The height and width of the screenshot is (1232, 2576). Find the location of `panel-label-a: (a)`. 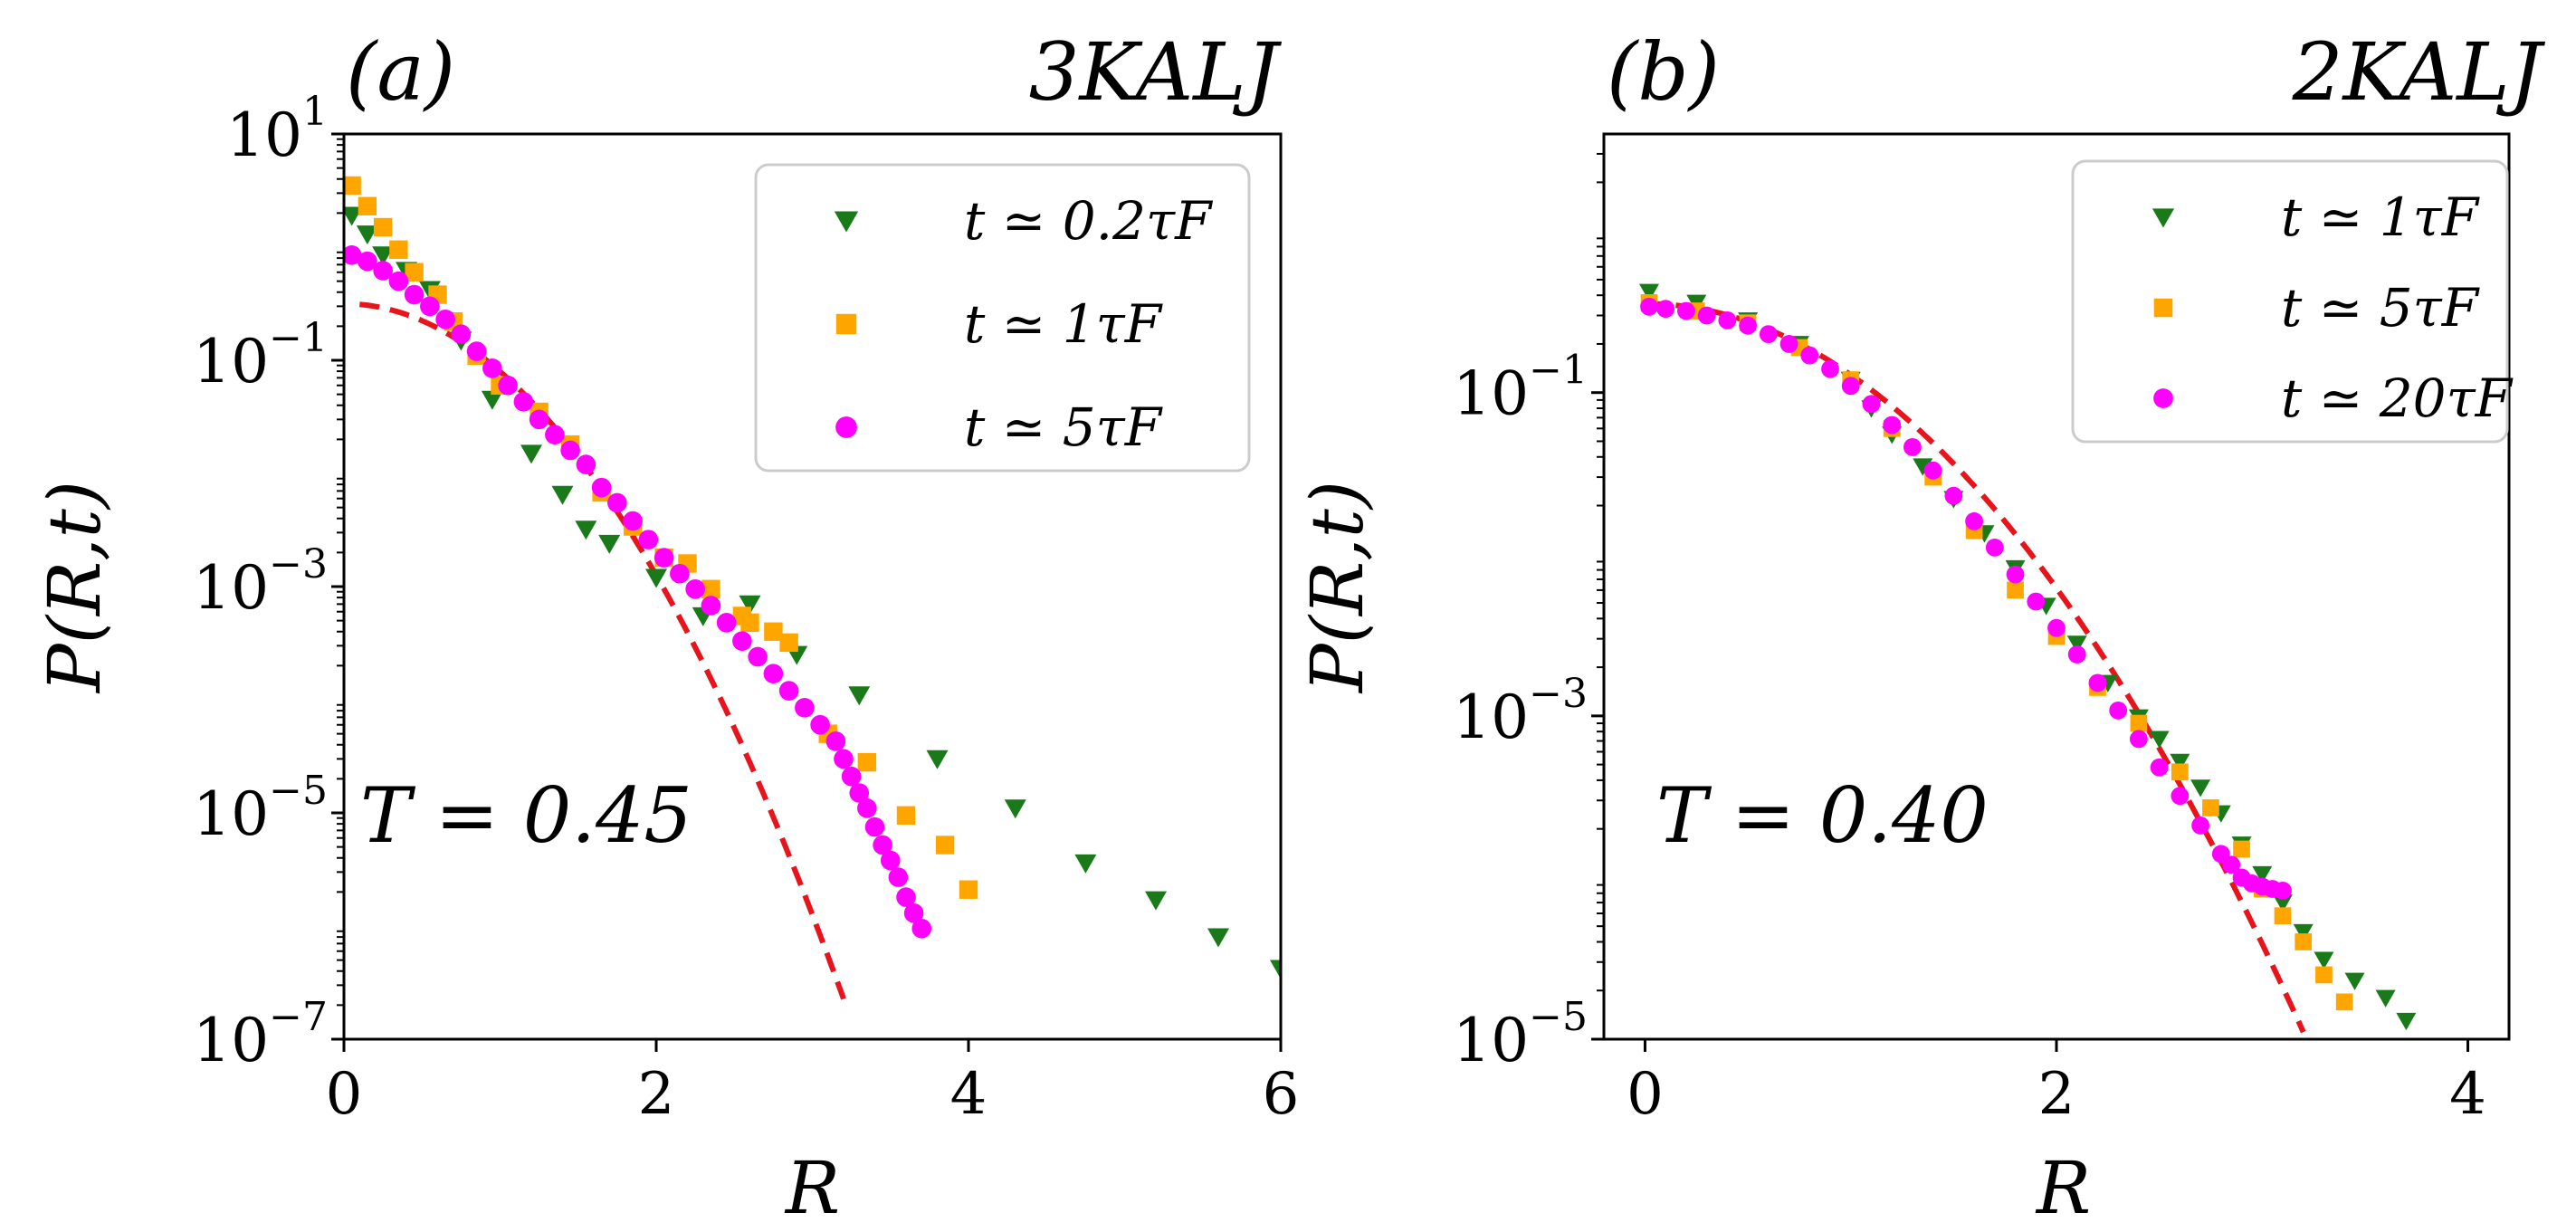

panel-label-a: (a) is located at coordinates (400, 72).